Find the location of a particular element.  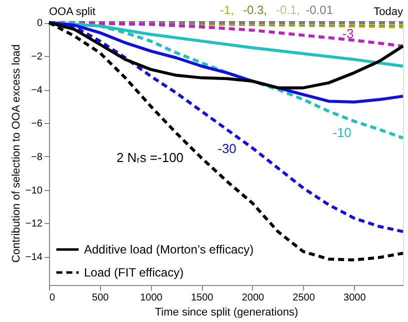

x-tick-label: 1500 is located at coordinates (202, 298).